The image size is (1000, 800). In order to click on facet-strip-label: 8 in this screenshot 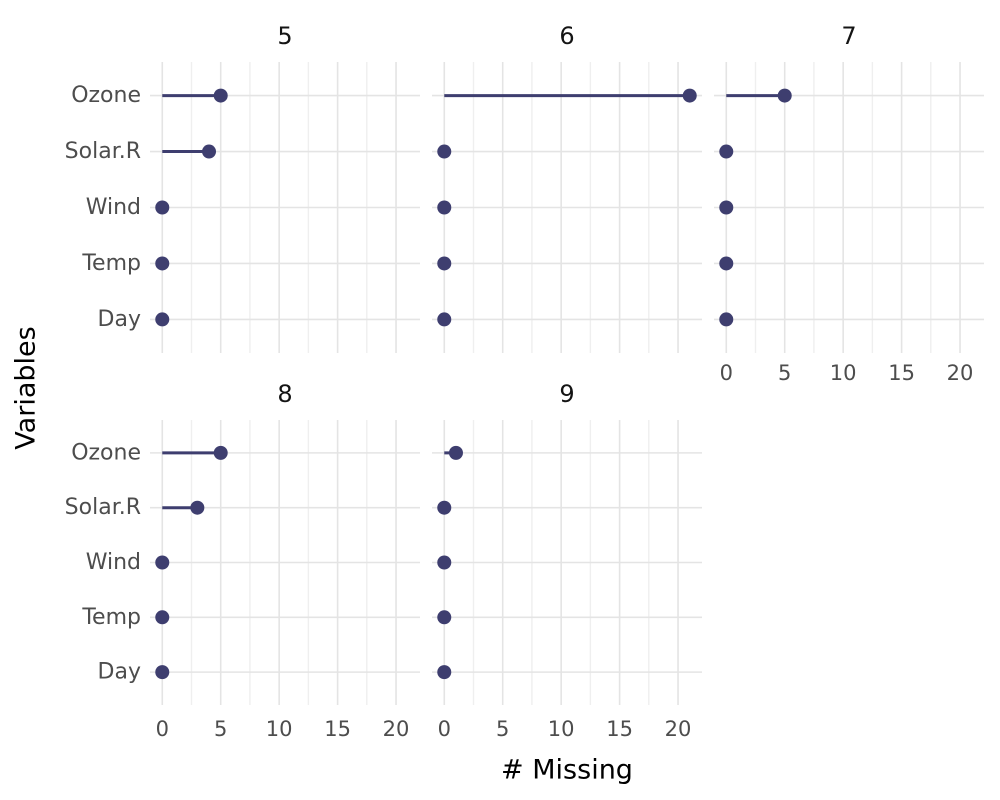, I will do `click(284, 394)`.